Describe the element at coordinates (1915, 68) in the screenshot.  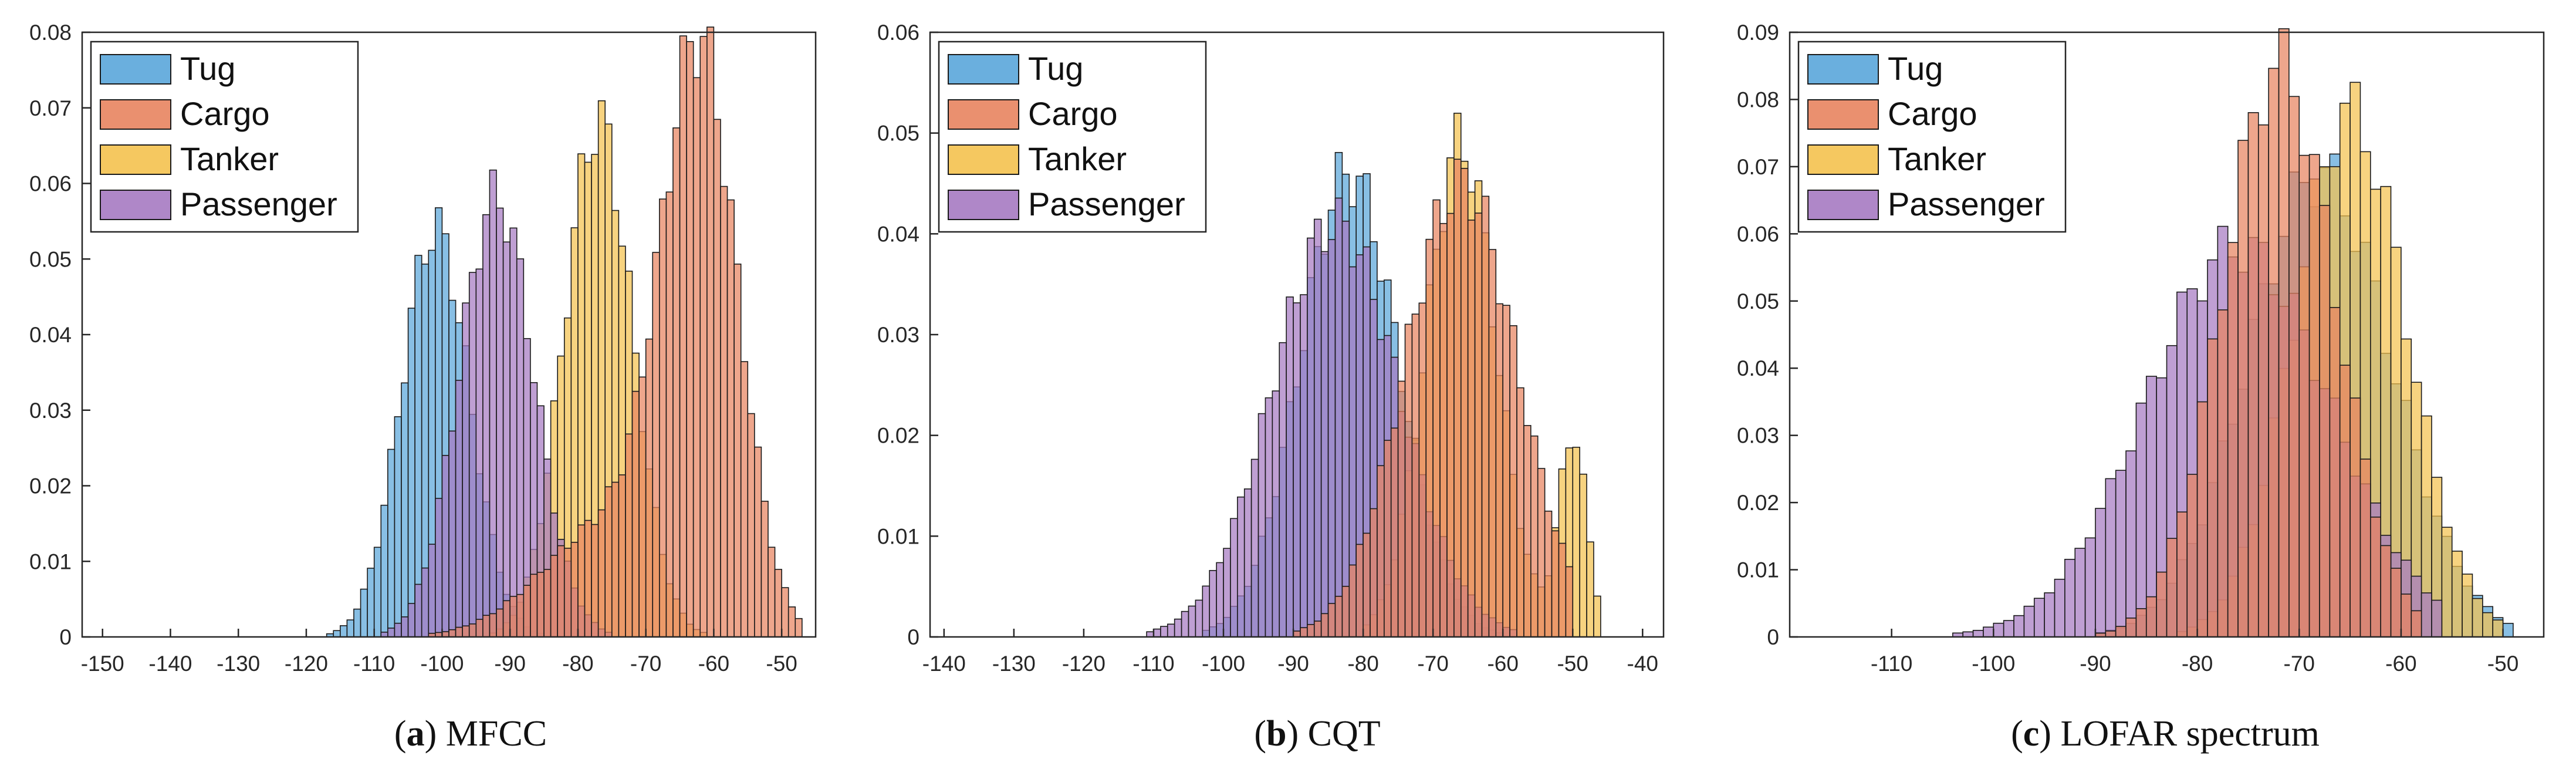
I see `legend-label: Tug` at that location.